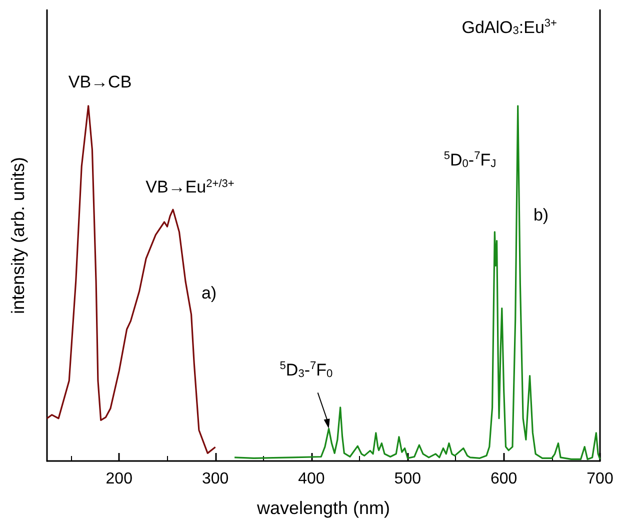  Describe the element at coordinates (311, 479) in the screenshot. I see `x-tick-label: 400` at that location.